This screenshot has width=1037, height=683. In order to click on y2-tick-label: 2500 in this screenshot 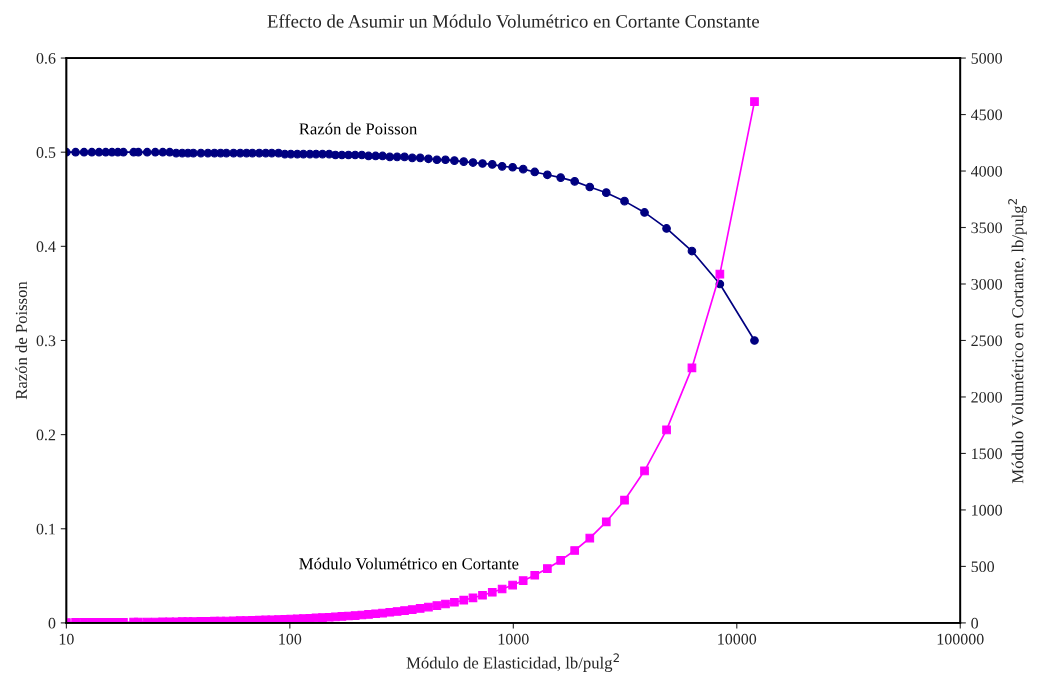, I will do `click(987, 341)`.